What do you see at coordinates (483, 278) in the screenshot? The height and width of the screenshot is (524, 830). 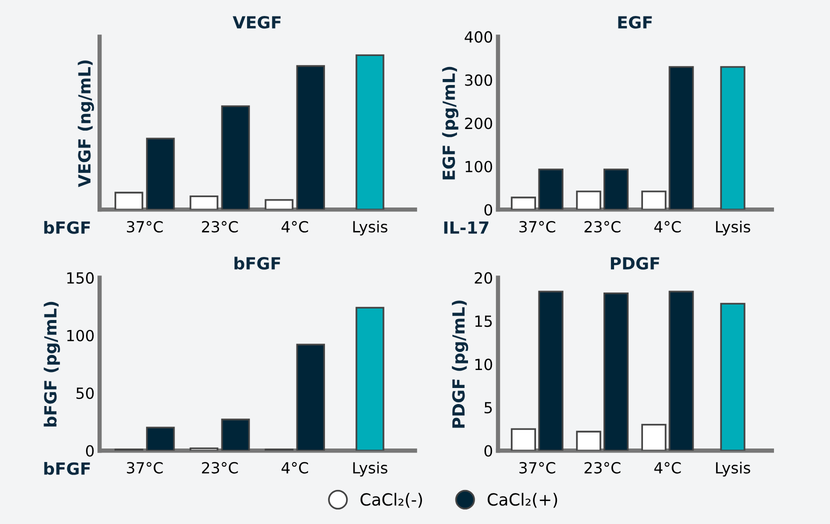 I see `y-tick-label: 20` at bounding box center [483, 278].